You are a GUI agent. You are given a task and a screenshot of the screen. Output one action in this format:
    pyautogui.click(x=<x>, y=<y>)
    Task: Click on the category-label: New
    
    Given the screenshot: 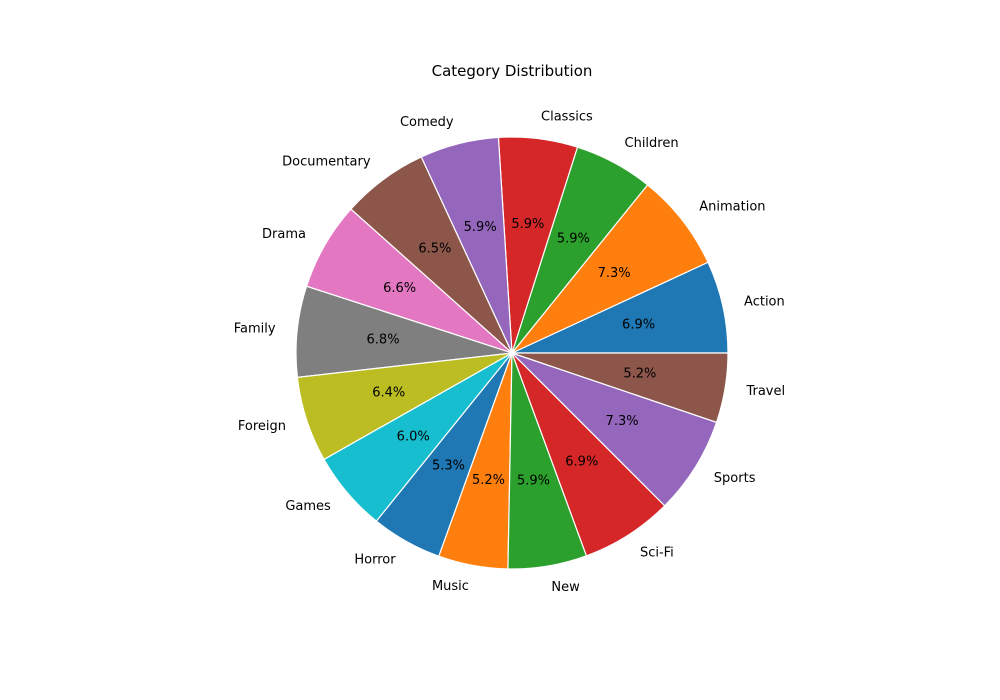 What is the action you would take?
    pyautogui.click(x=565, y=587)
    